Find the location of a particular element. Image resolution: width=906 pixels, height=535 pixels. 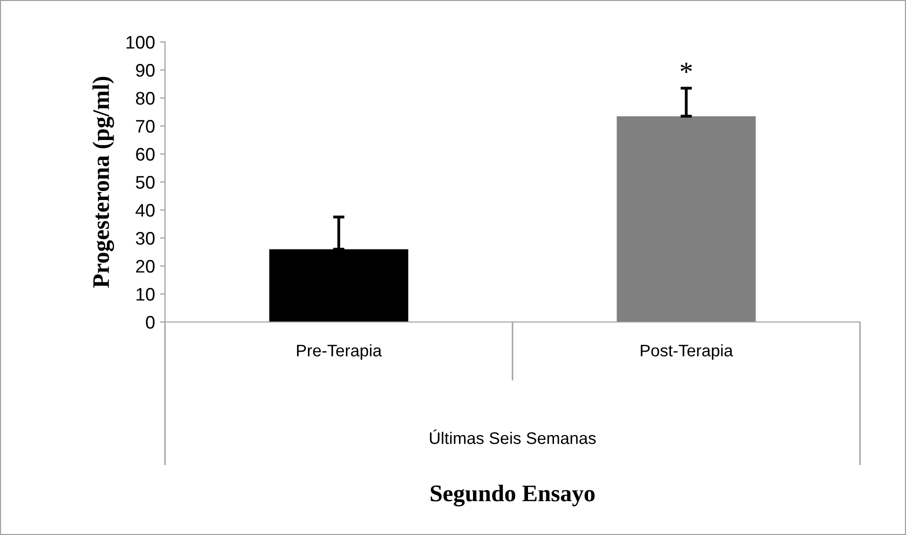

x-tick-label: Pre-Terapia is located at coordinates (339, 352).